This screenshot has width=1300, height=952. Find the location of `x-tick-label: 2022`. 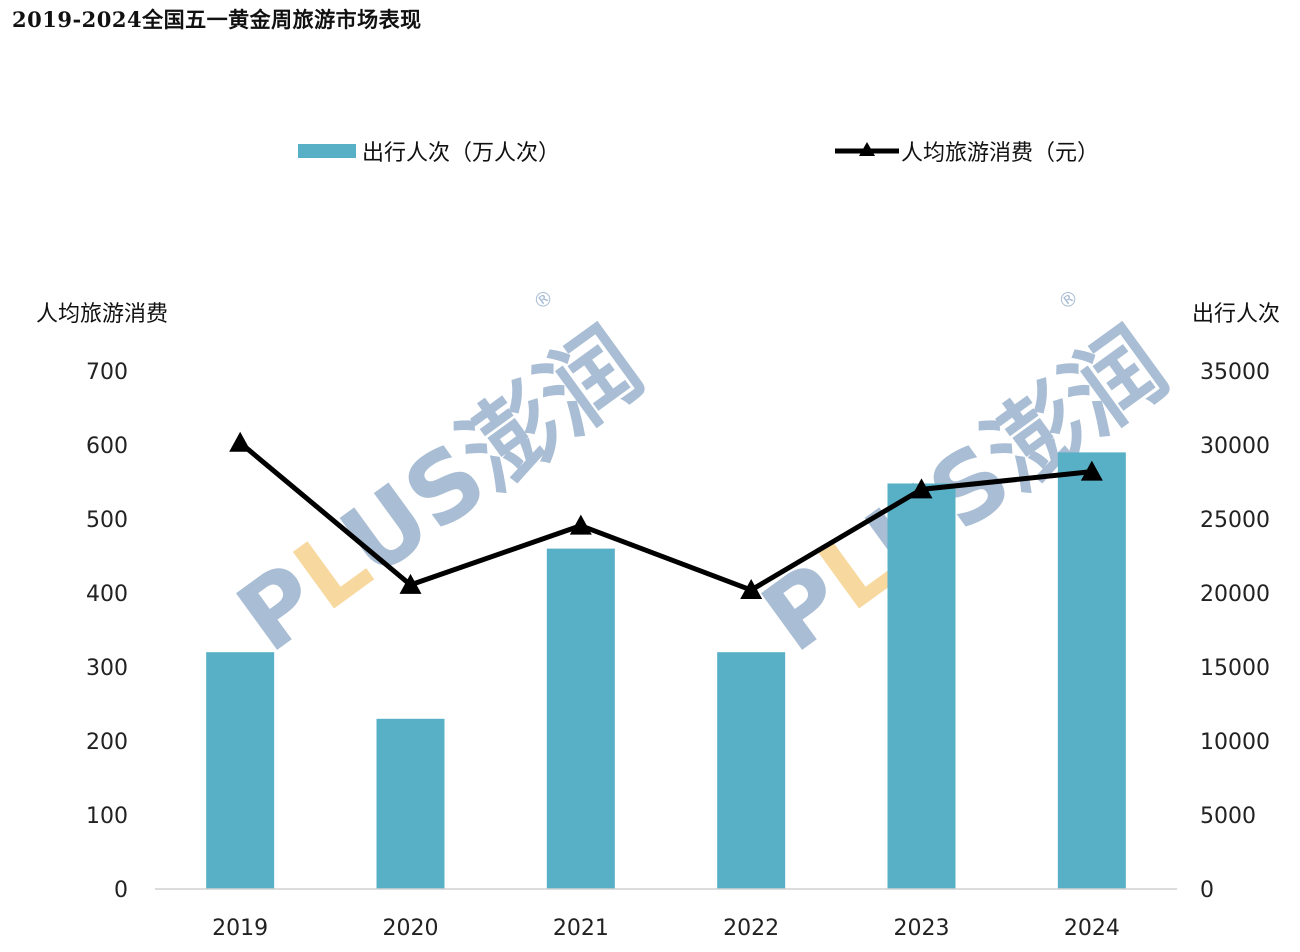

x-tick-label: 2022 is located at coordinates (751, 928).